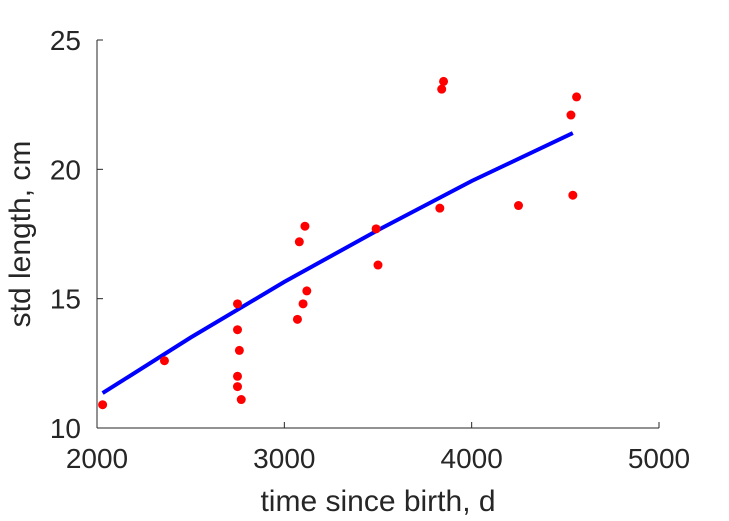  Describe the element at coordinates (65, 40) in the screenshot. I see `y-tick-label: 25` at that location.